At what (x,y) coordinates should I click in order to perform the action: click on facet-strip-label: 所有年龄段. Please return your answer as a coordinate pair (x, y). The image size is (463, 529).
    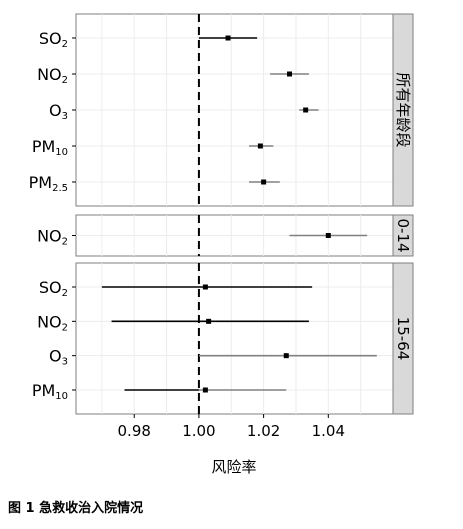
    Looking at the image, I should click on (403, 109).